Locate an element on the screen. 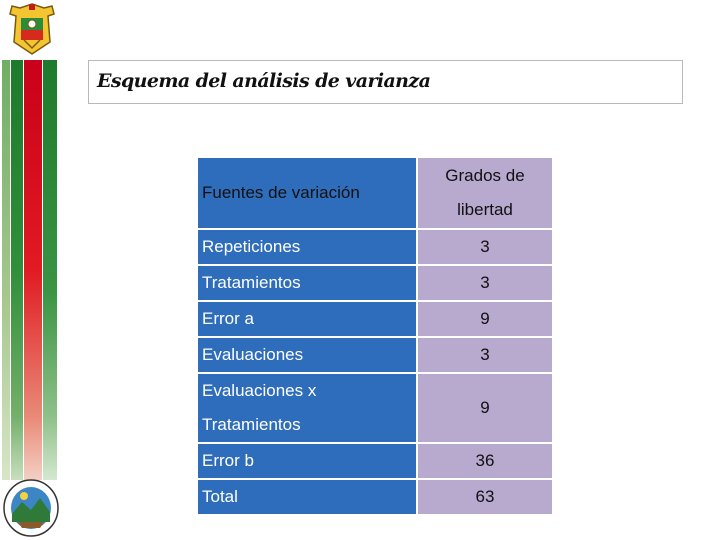 This screenshot has width=720, height=540. row-label: Error b is located at coordinates (307, 461).